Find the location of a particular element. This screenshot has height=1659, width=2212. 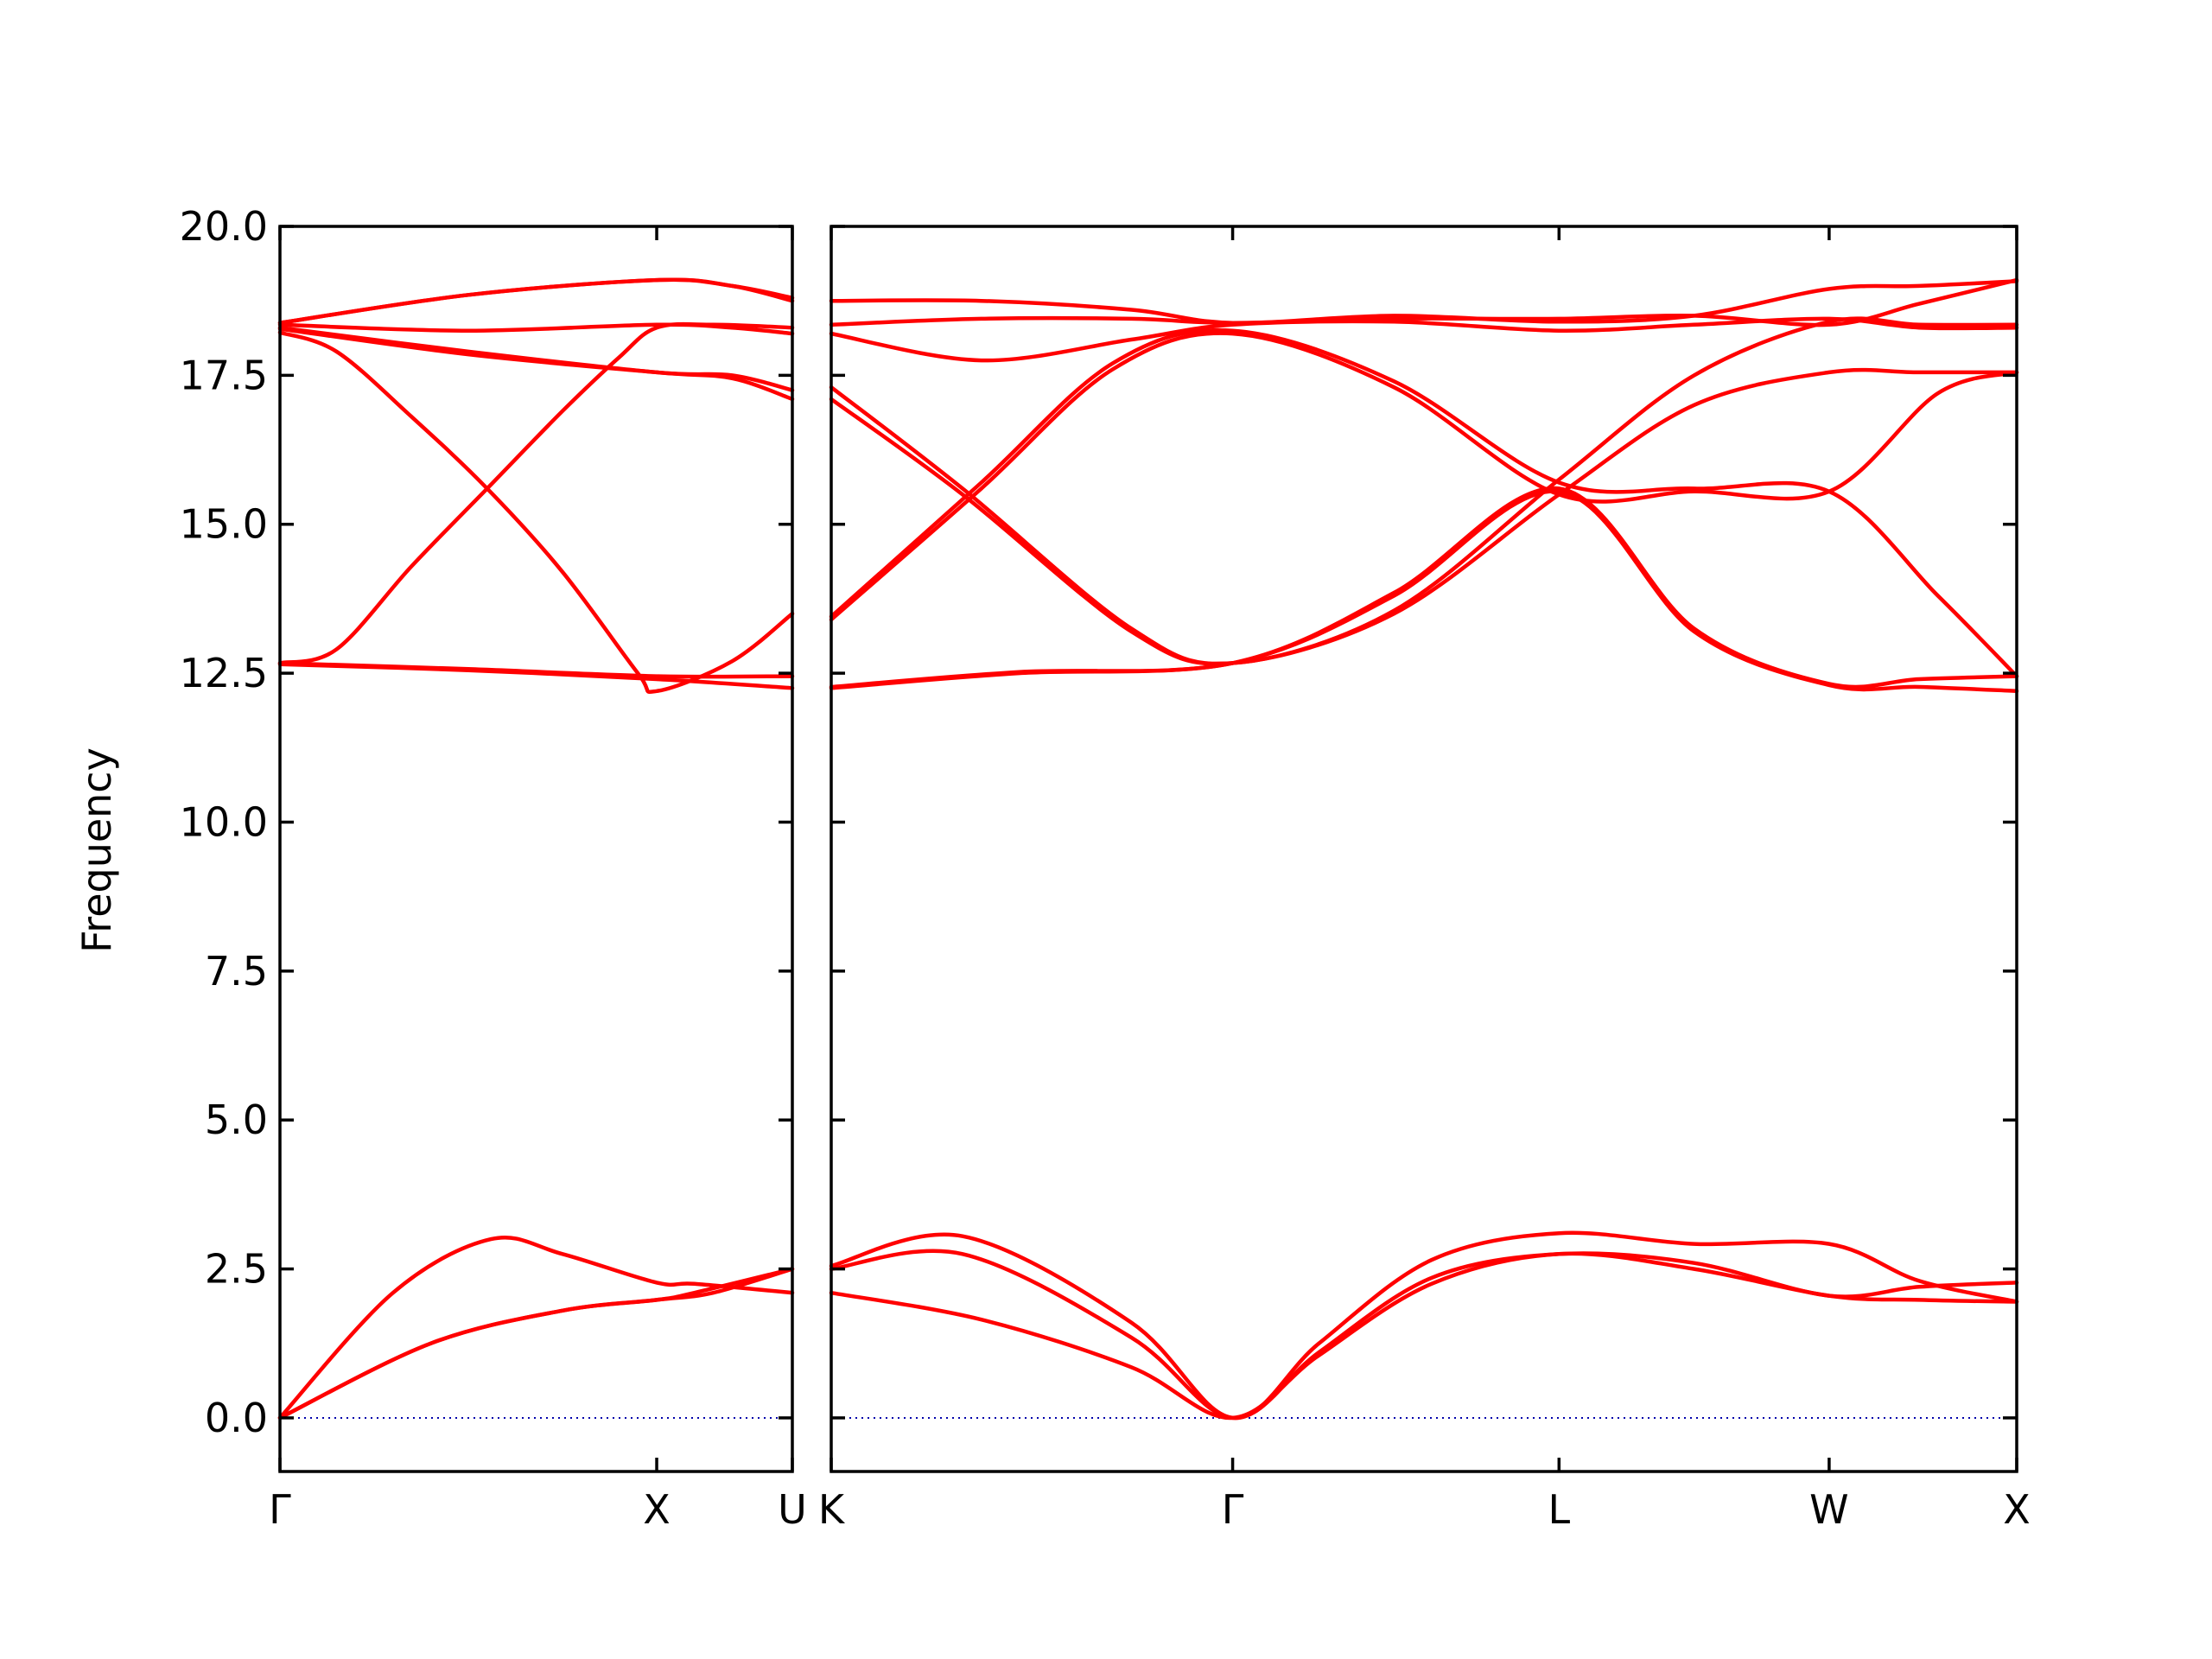

y-tick-label: 5.0 is located at coordinates (236, 1119).